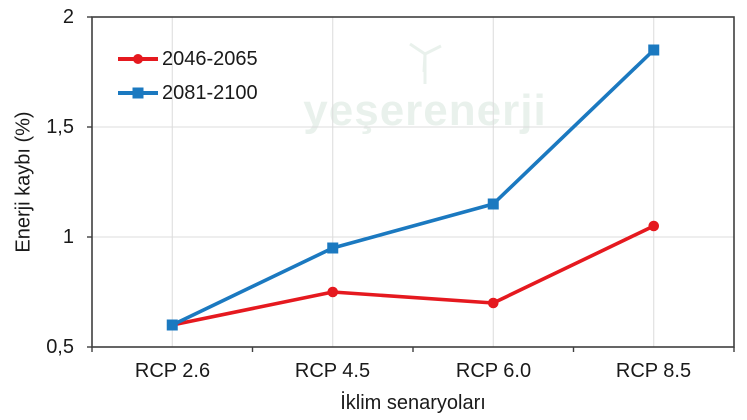 This screenshot has height=420, width=747. Describe the element at coordinates (172, 325) in the screenshot. I see `data-point-2081-2100-RCP 2.6` at that location.